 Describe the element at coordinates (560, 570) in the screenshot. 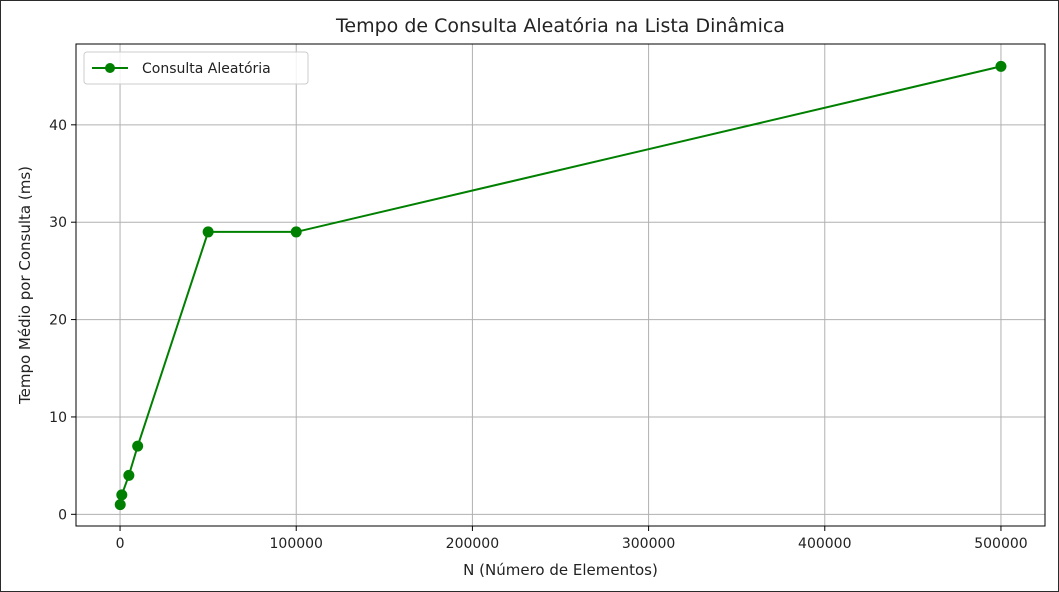

I see `x-axis-label: N (Número de Elementos)` at that location.